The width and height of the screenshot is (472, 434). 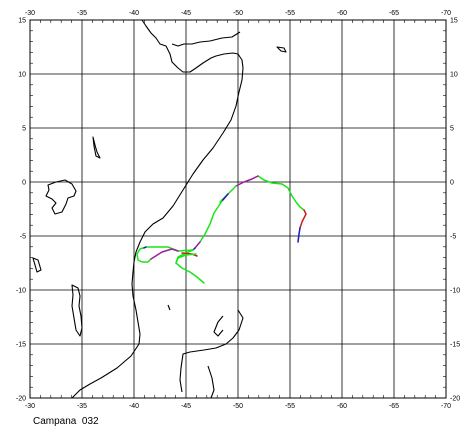 I want to click on y-tick-label-left: 0, so click(x=24, y=183).